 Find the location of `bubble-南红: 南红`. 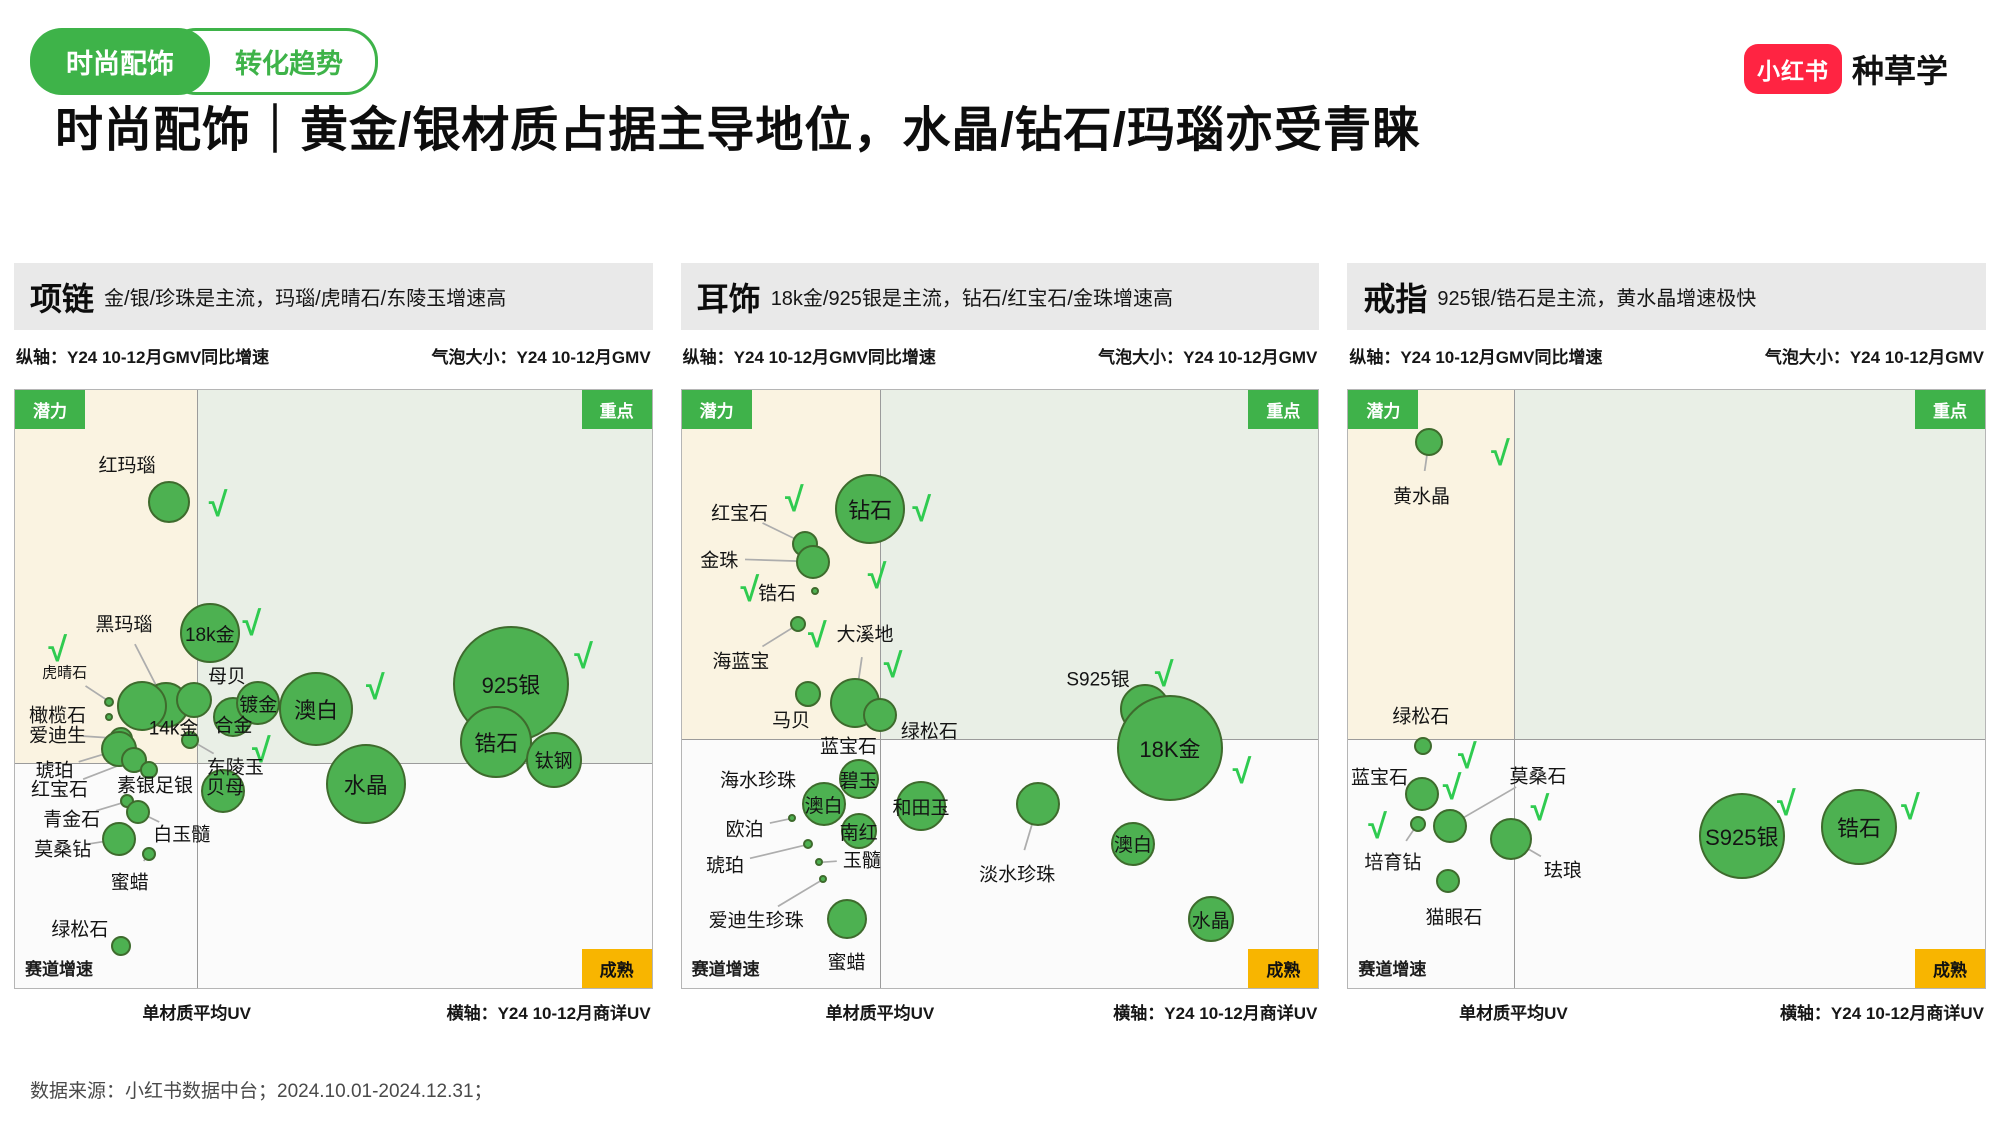

bubble-南红: 南红 is located at coordinates (859, 831).